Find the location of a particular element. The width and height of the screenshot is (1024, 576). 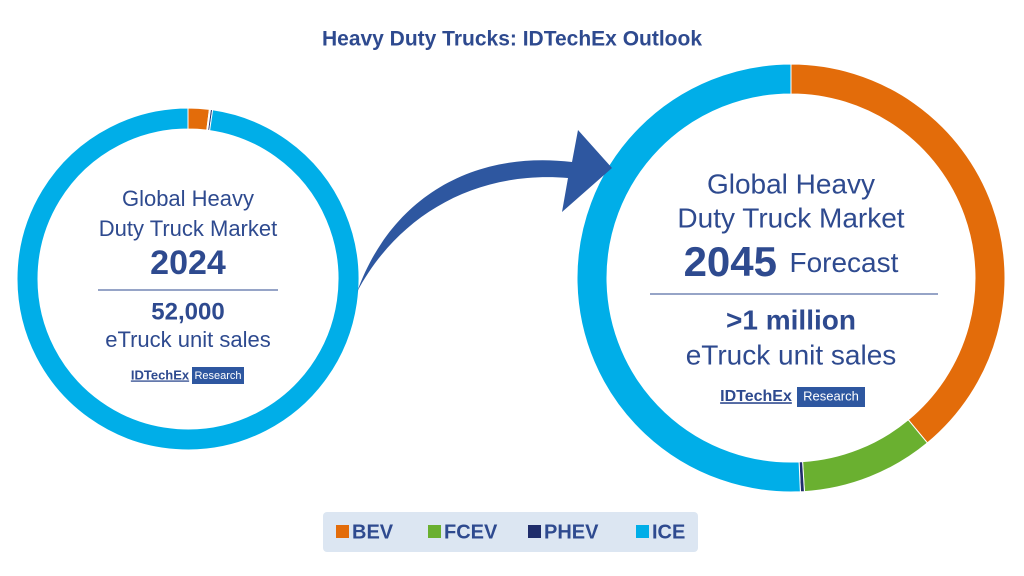

legend-label: FCEV is located at coordinates (471, 532).